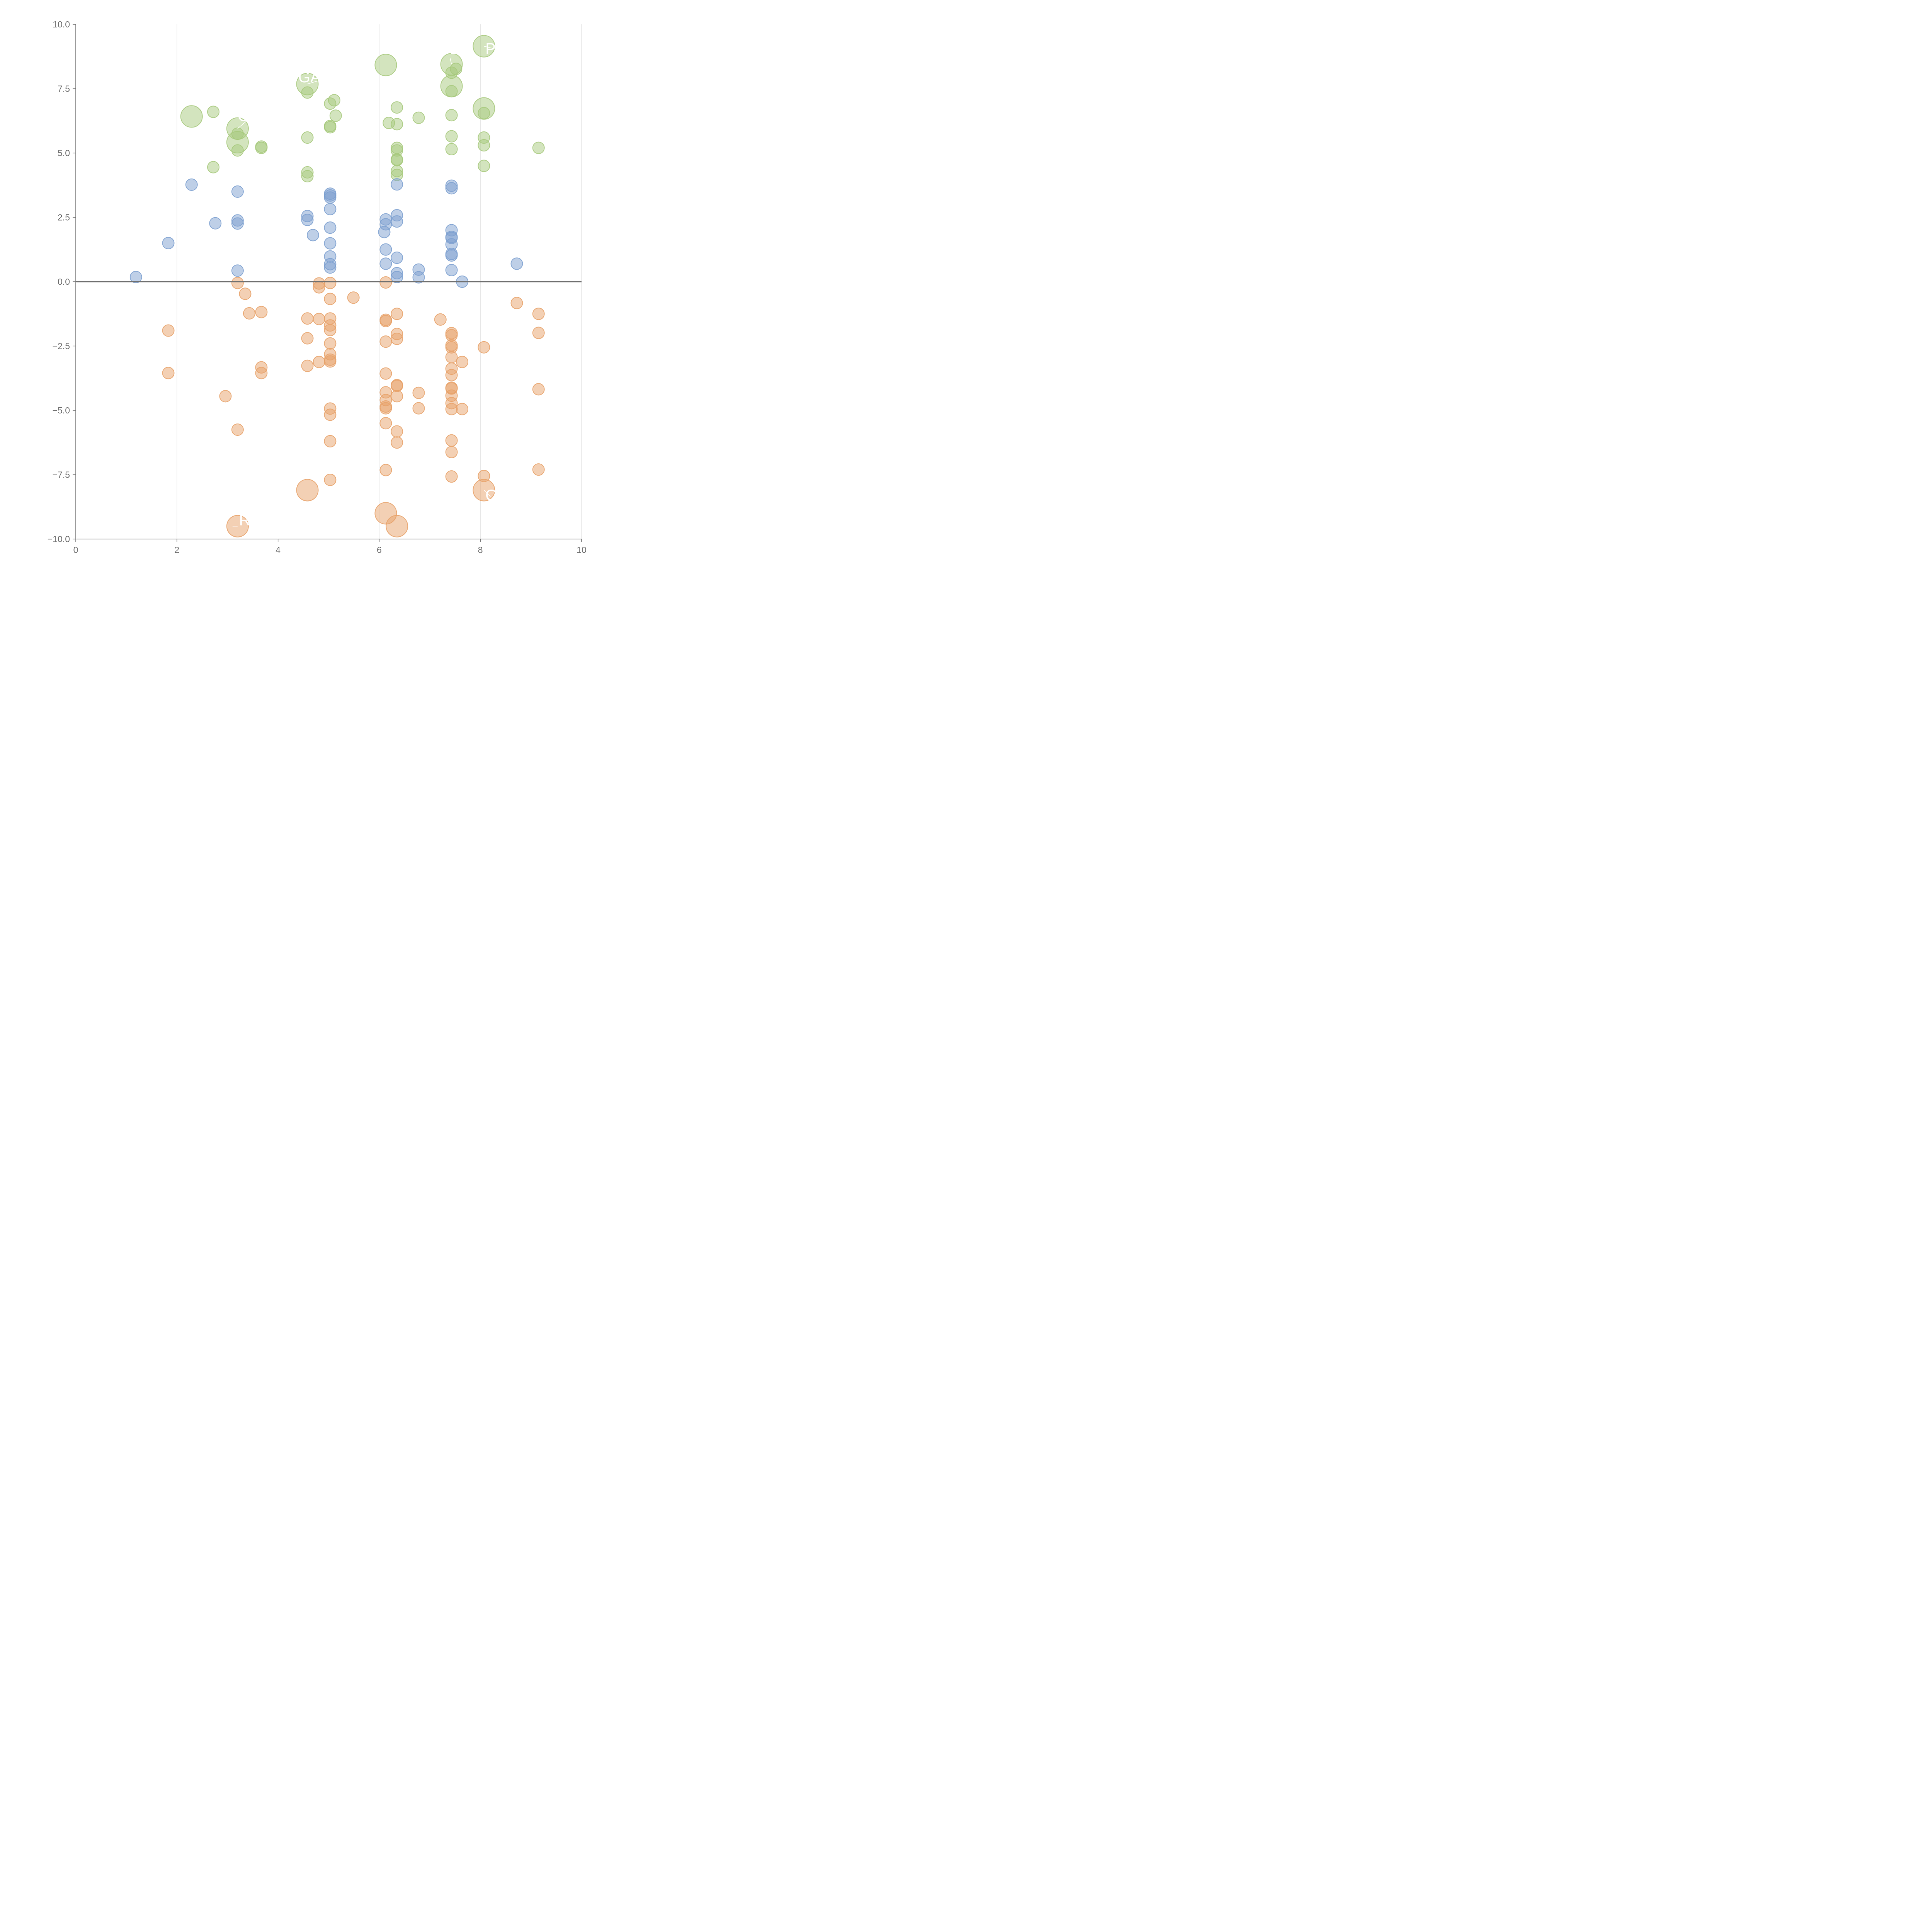 The width and height of the screenshot is (1932, 1932). What do you see at coordinates (62, 475) in the screenshot?
I see `y-tick-label: −7.5` at bounding box center [62, 475].